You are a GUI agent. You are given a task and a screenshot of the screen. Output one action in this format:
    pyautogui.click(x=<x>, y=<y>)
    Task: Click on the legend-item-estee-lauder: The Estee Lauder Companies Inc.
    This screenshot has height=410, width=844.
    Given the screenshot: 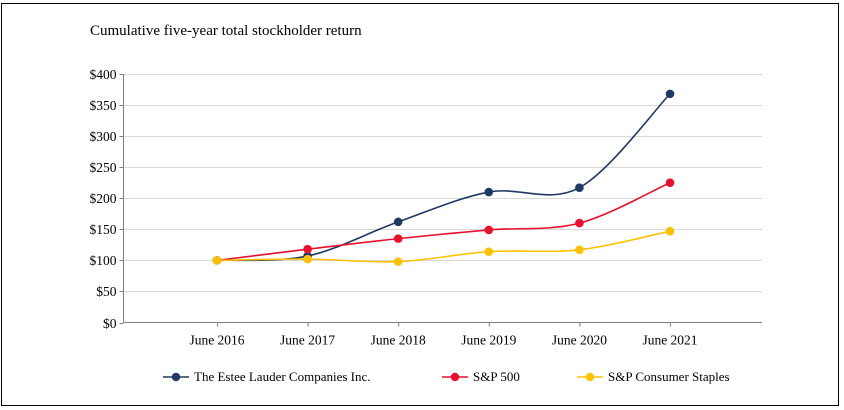 What is the action you would take?
    pyautogui.click(x=267, y=377)
    